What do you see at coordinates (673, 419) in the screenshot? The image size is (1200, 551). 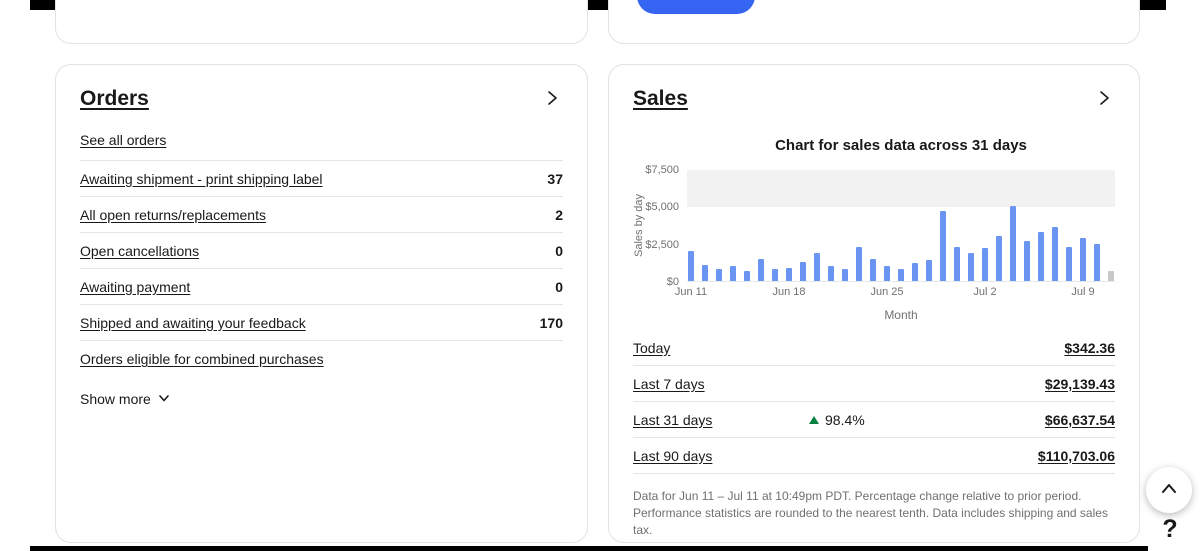 I see `sales-row-label: Last 31 days` at bounding box center [673, 419].